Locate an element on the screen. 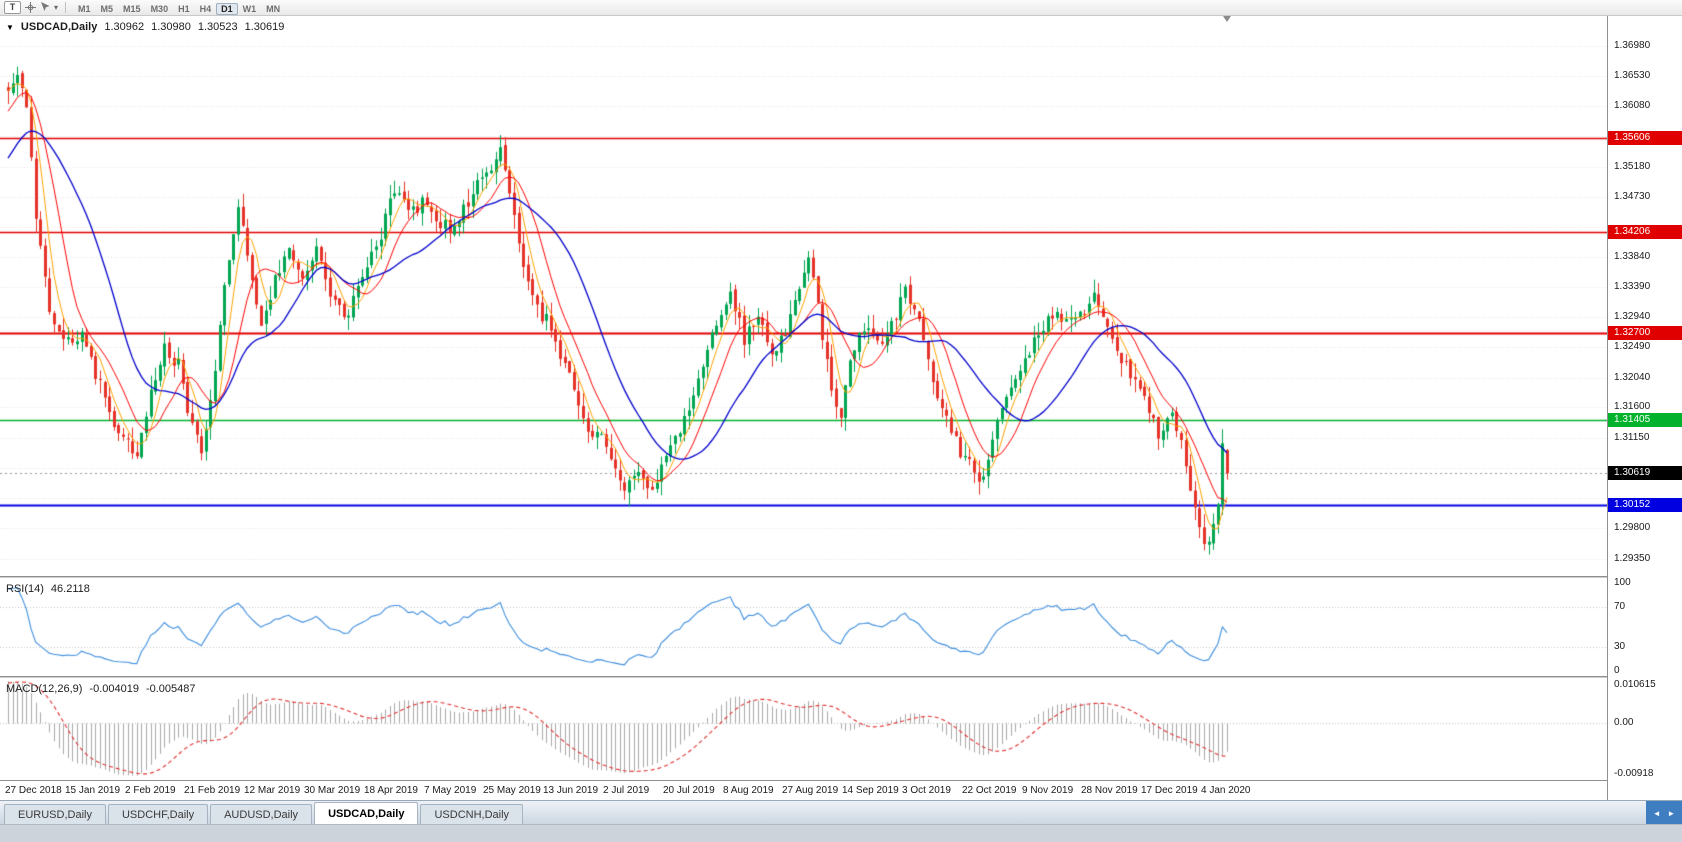  chart-tab-eurusd: EURUSD,Daily is located at coordinates (55, 814).